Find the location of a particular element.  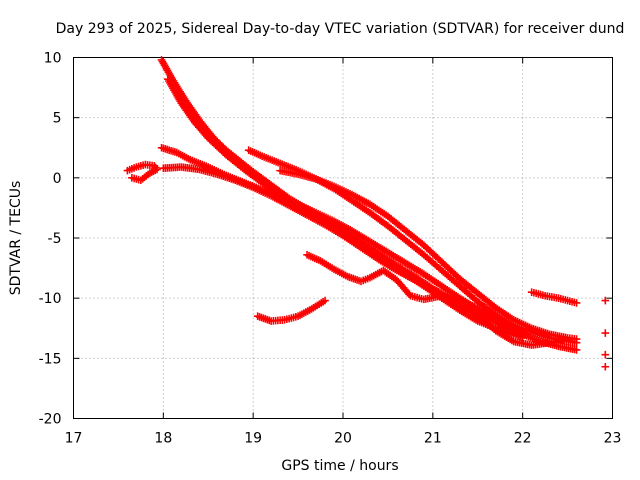

series-arc-h is located at coordinates (291, 310).